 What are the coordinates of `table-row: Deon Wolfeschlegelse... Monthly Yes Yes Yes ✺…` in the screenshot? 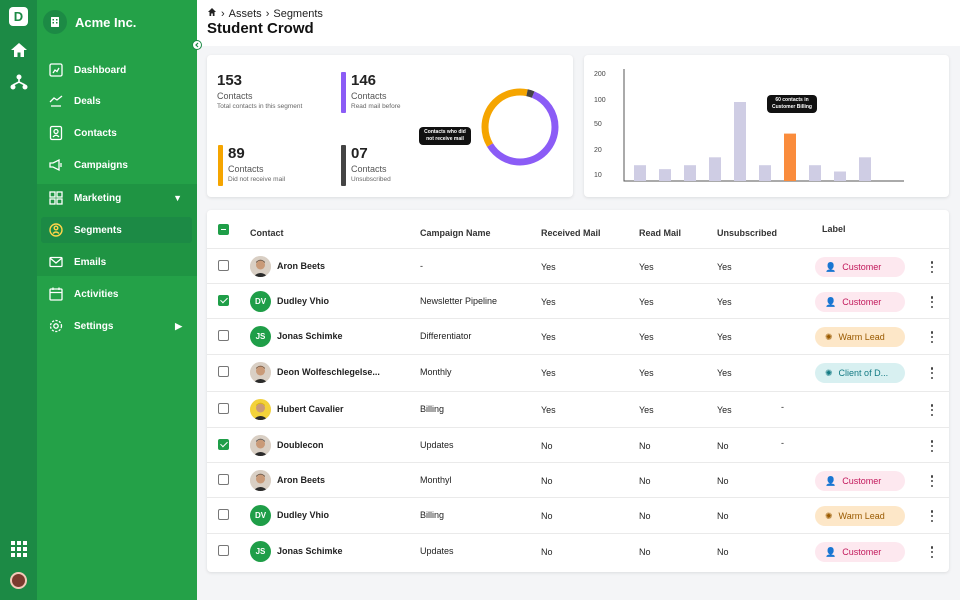 It's located at (578, 371).